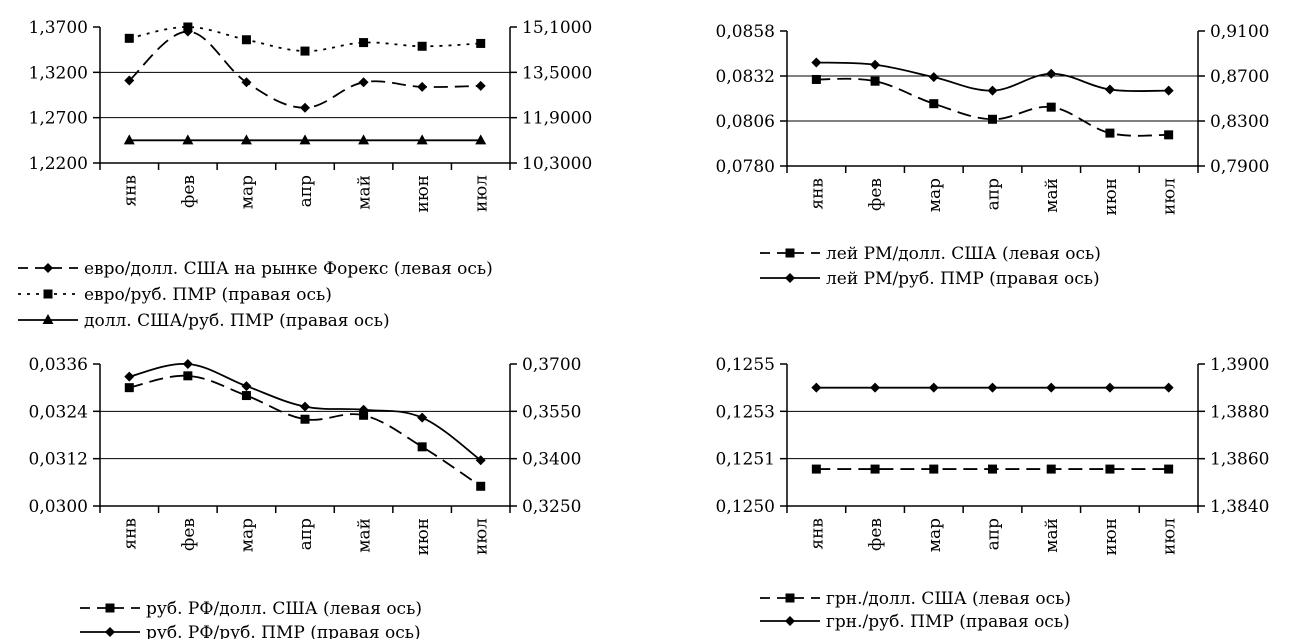 The width and height of the screenshot is (1303, 639). I want to click on left-tick-label: 1,2200, so click(58, 164).